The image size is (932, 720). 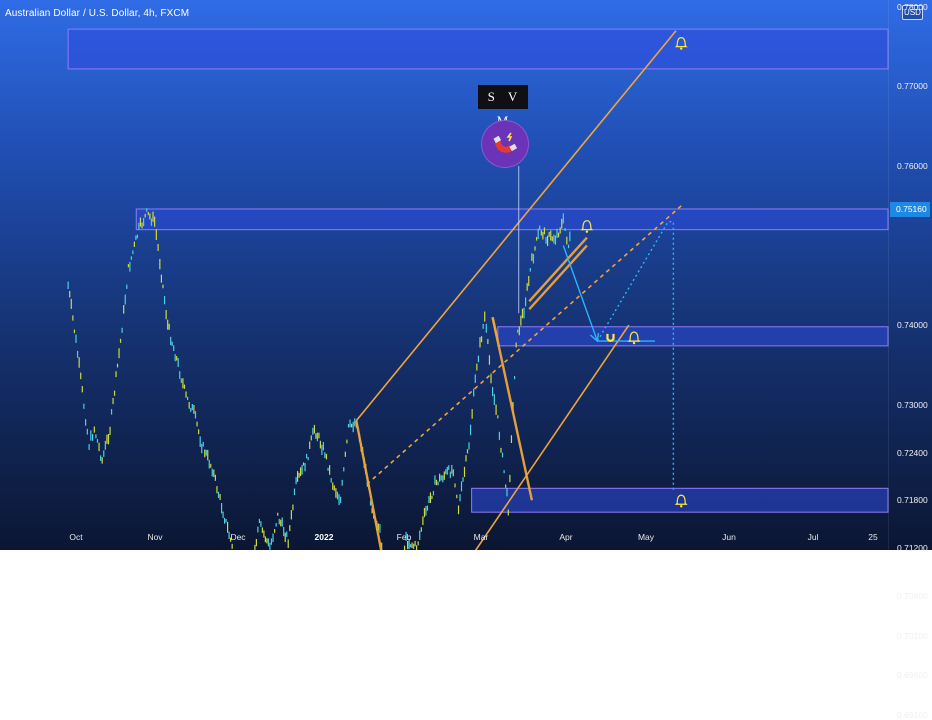 What do you see at coordinates (481, 537) in the screenshot?
I see `time-tick: Mar` at bounding box center [481, 537].